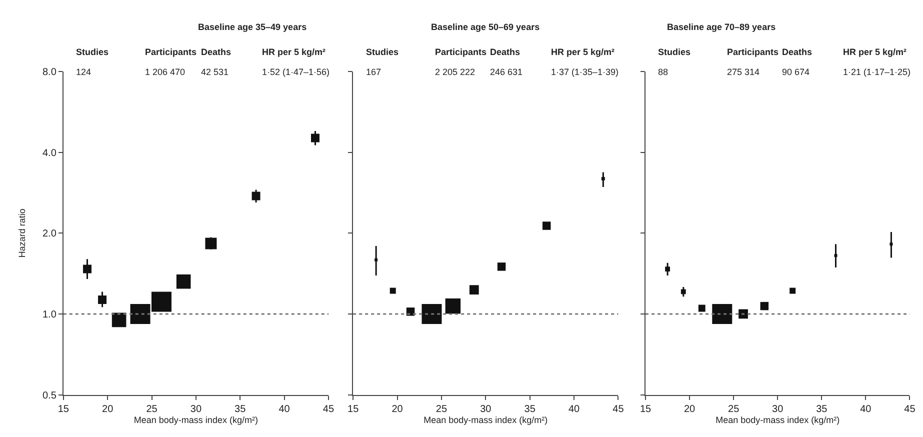 The image size is (923, 437). I want to click on y-tick-label: 2.0, so click(49, 234).